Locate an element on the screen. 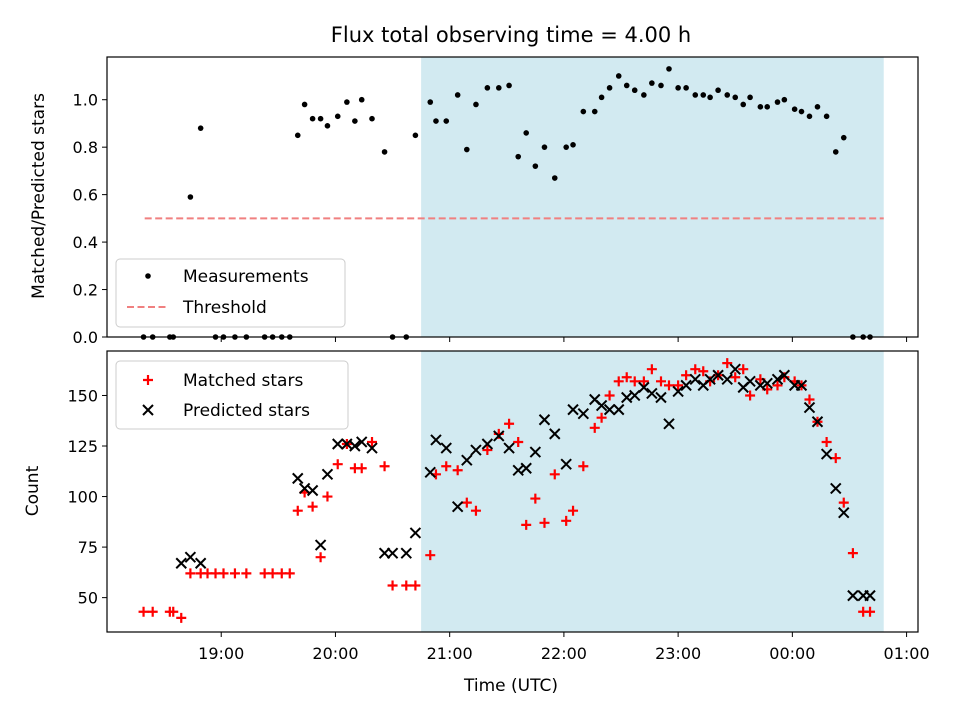 The height and width of the screenshot is (720, 960). ytick-label: 125 is located at coordinates (82, 446).